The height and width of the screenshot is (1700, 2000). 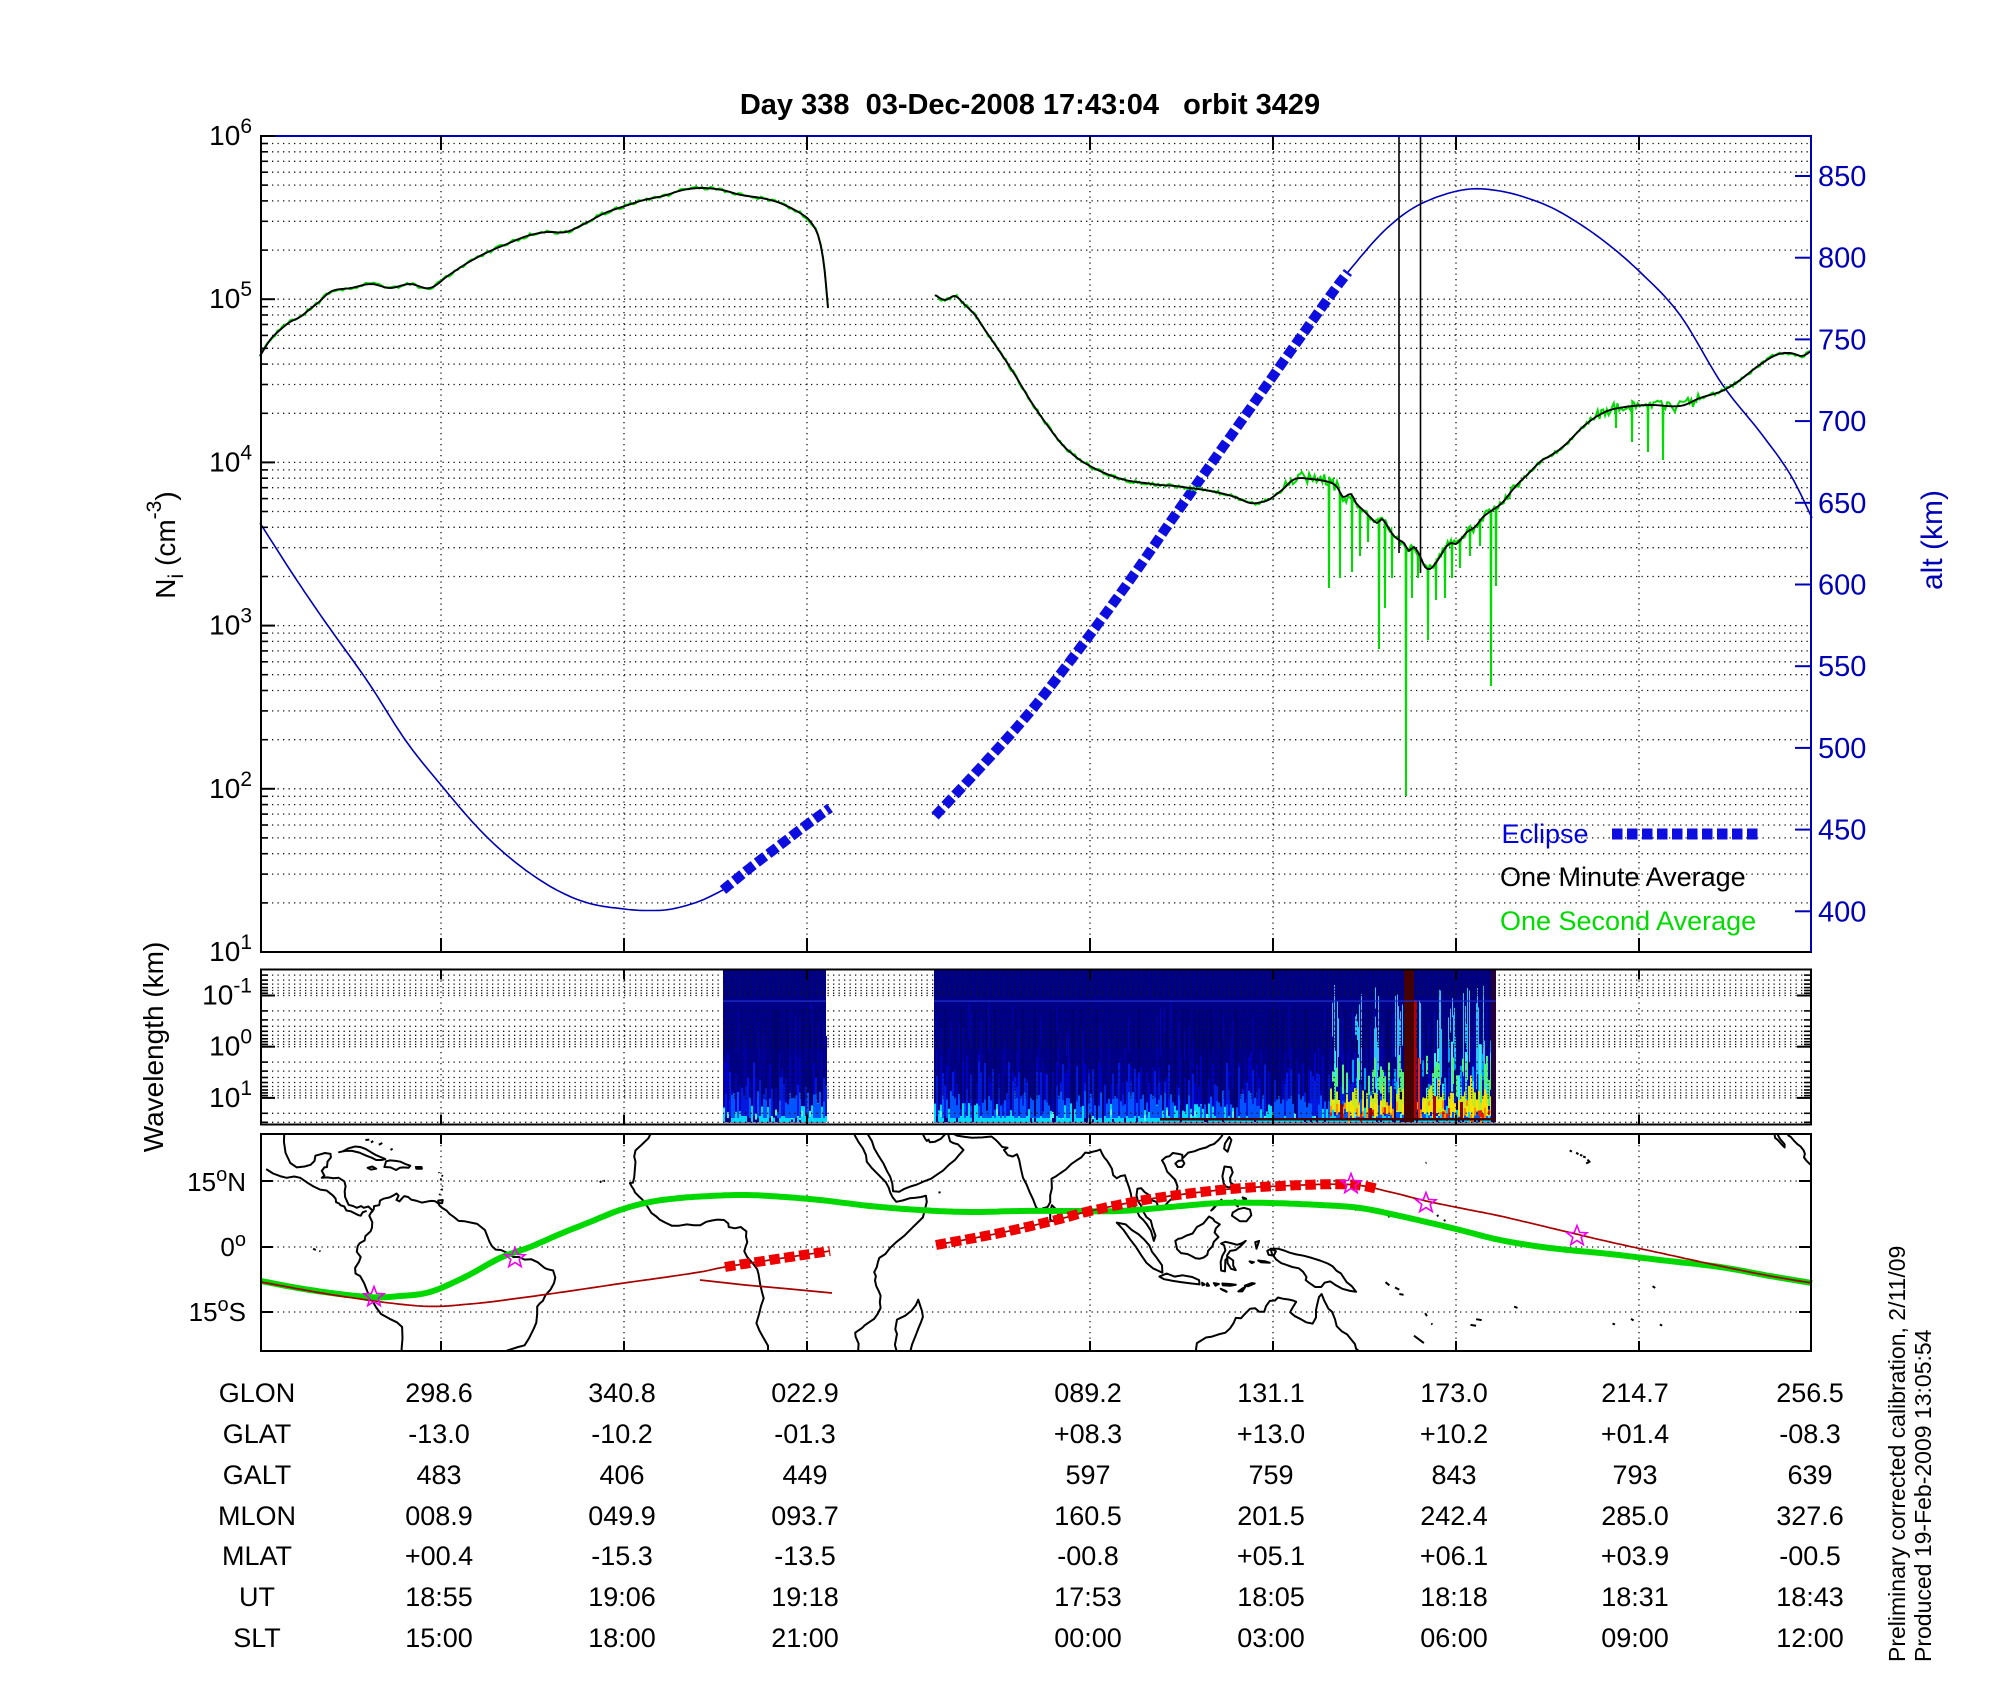 What do you see at coordinates (1932, 540) in the screenshot?
I see `svg-text: alt (km)` at bounding box center [1932, 540].